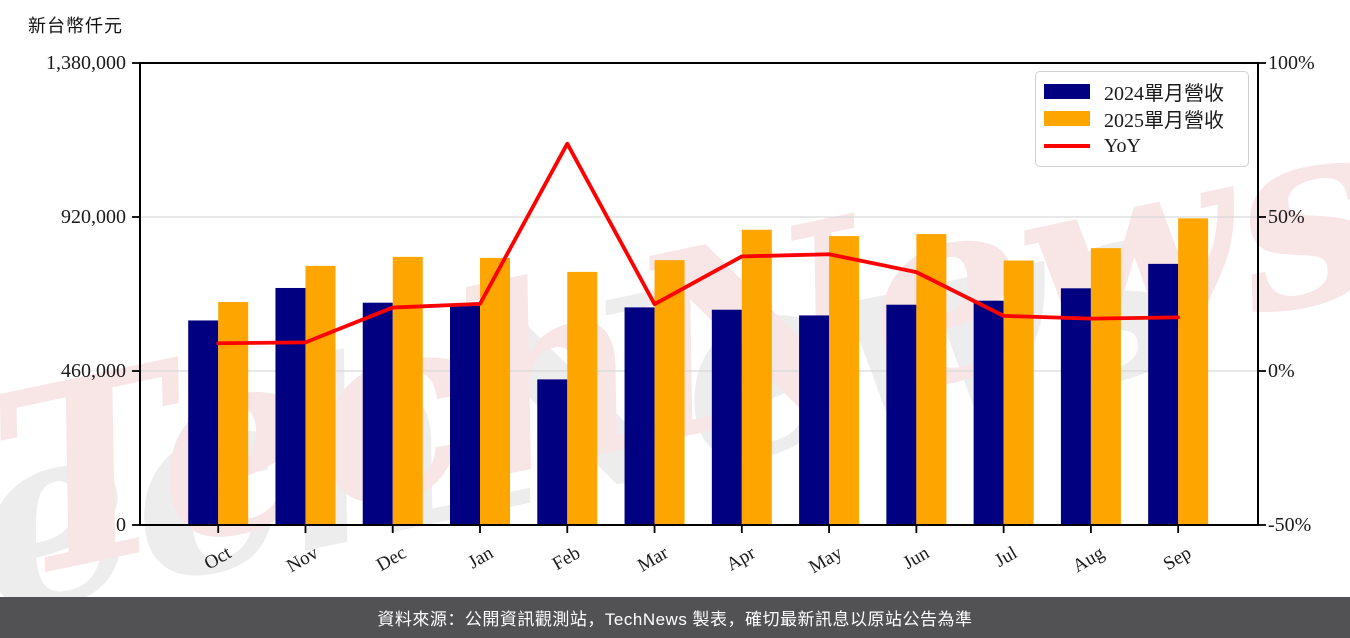  Describe the element at coordinates (1164, 94) in the screenshot. I see `legend-label-2024: 2024單月營收` at that location.